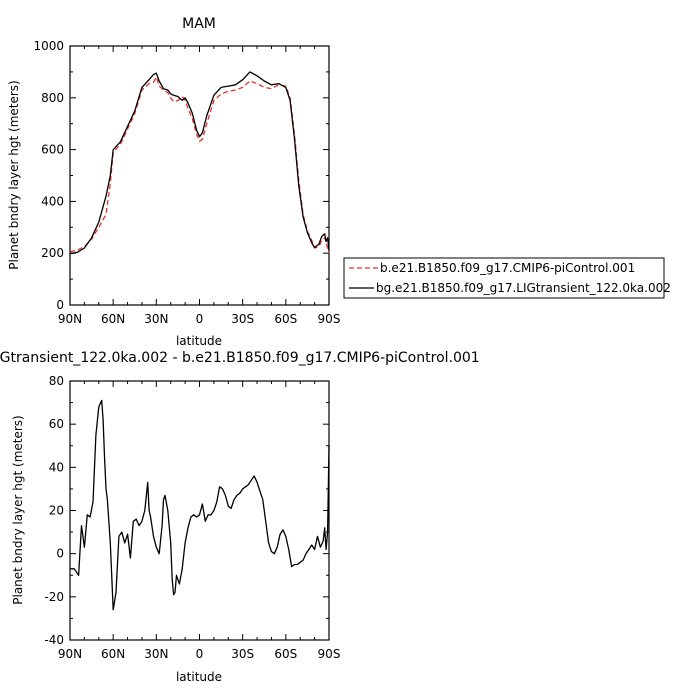  What do you see at coordinates (242, 319) in the screenshot?
I see `top-x-tick-label: 30S` at bounding box center [242, 319].